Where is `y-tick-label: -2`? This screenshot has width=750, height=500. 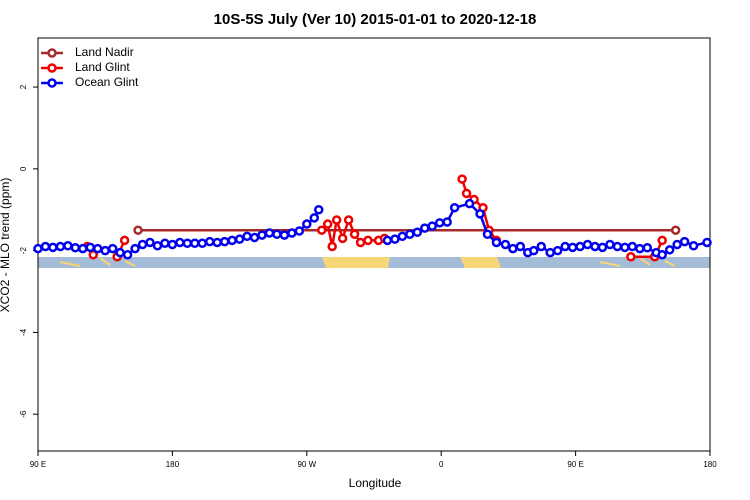 y-tick-label: -2 is located at coordinates (23, 251).